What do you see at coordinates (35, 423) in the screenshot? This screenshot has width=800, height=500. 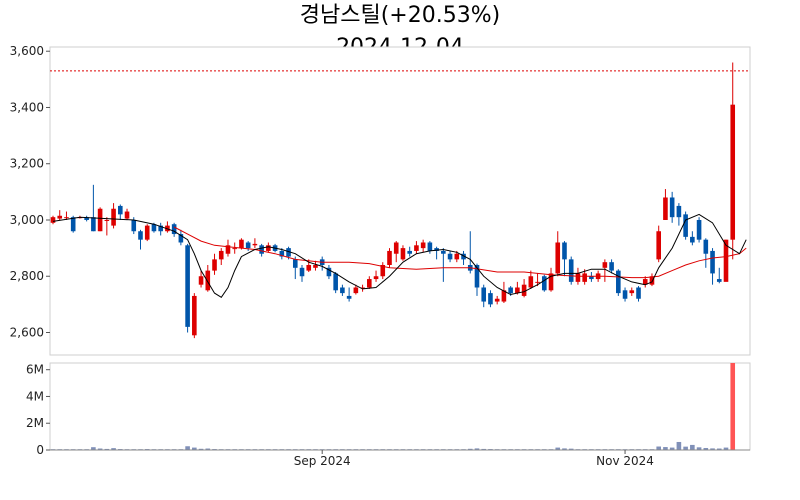 I see `volume-tick-label: 2M` at bounding box center [35, 423].